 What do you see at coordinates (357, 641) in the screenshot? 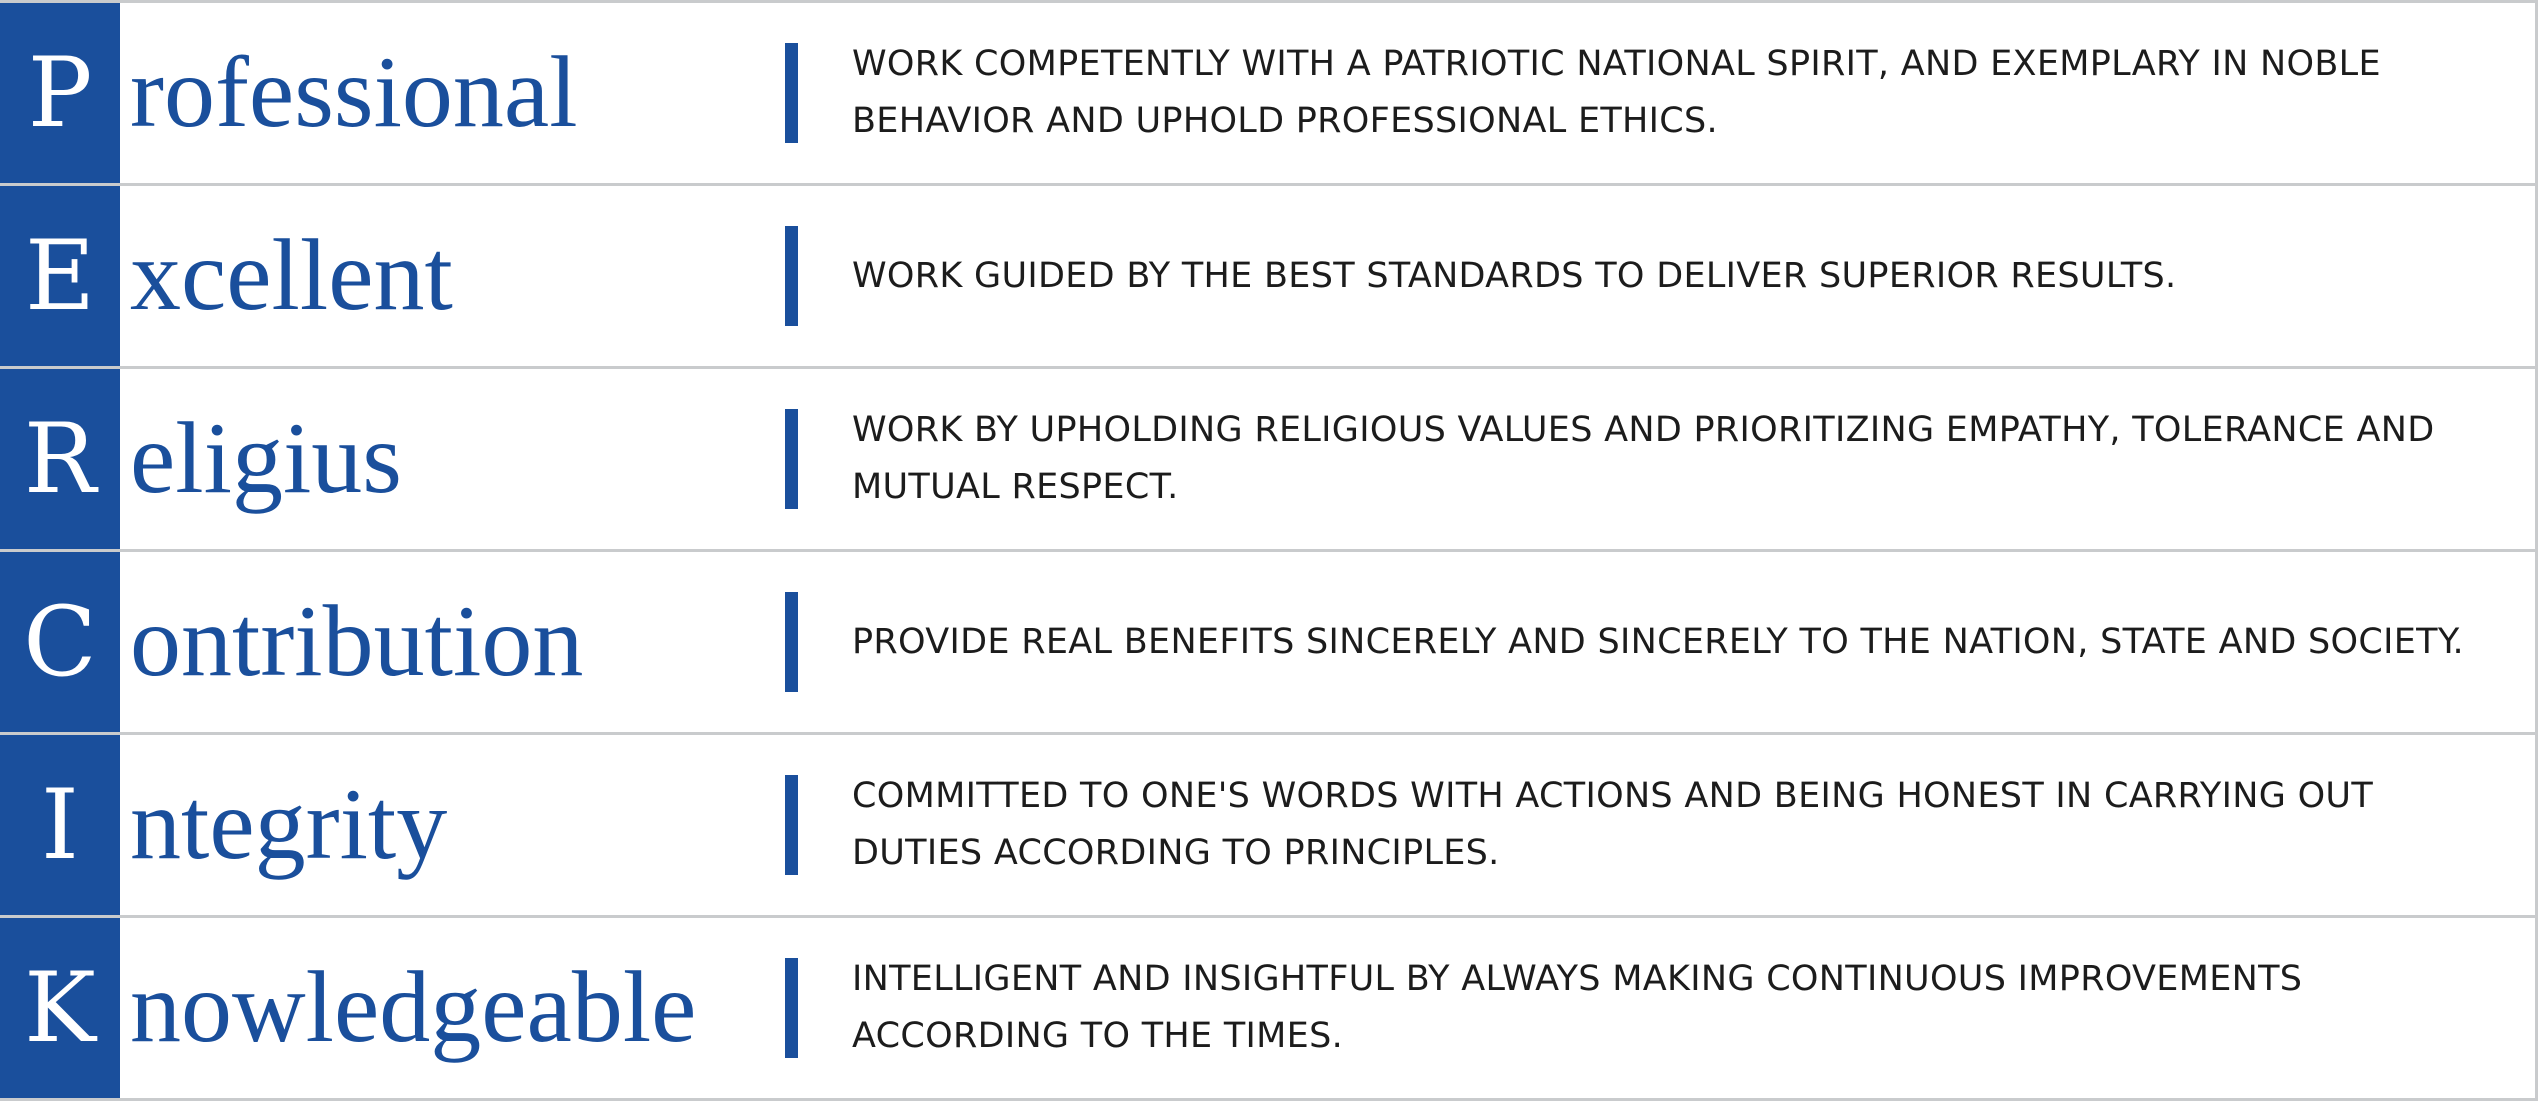
I see `value-word: ontribution` at bounding box center [357, 641].